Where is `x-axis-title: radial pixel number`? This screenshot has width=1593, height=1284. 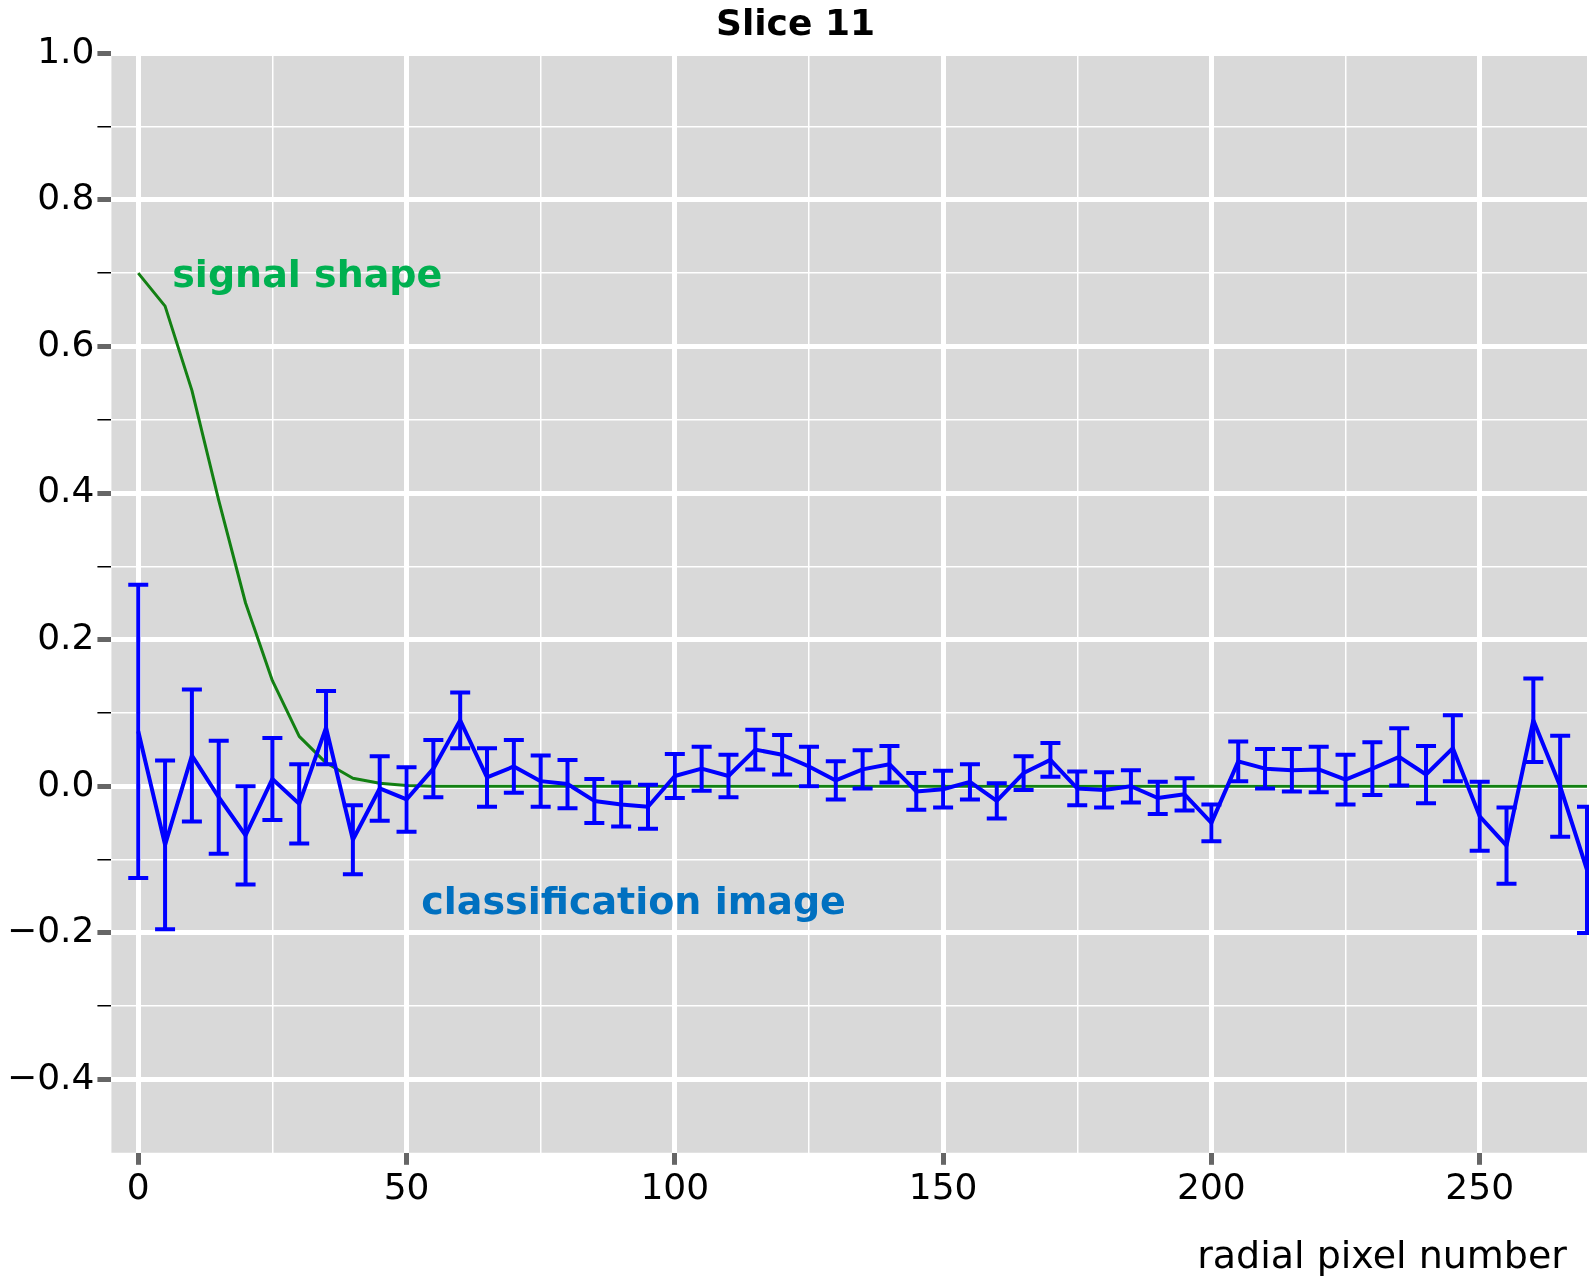 x-axis-title: radial pixel number is located at coordinates (1382, 1254).